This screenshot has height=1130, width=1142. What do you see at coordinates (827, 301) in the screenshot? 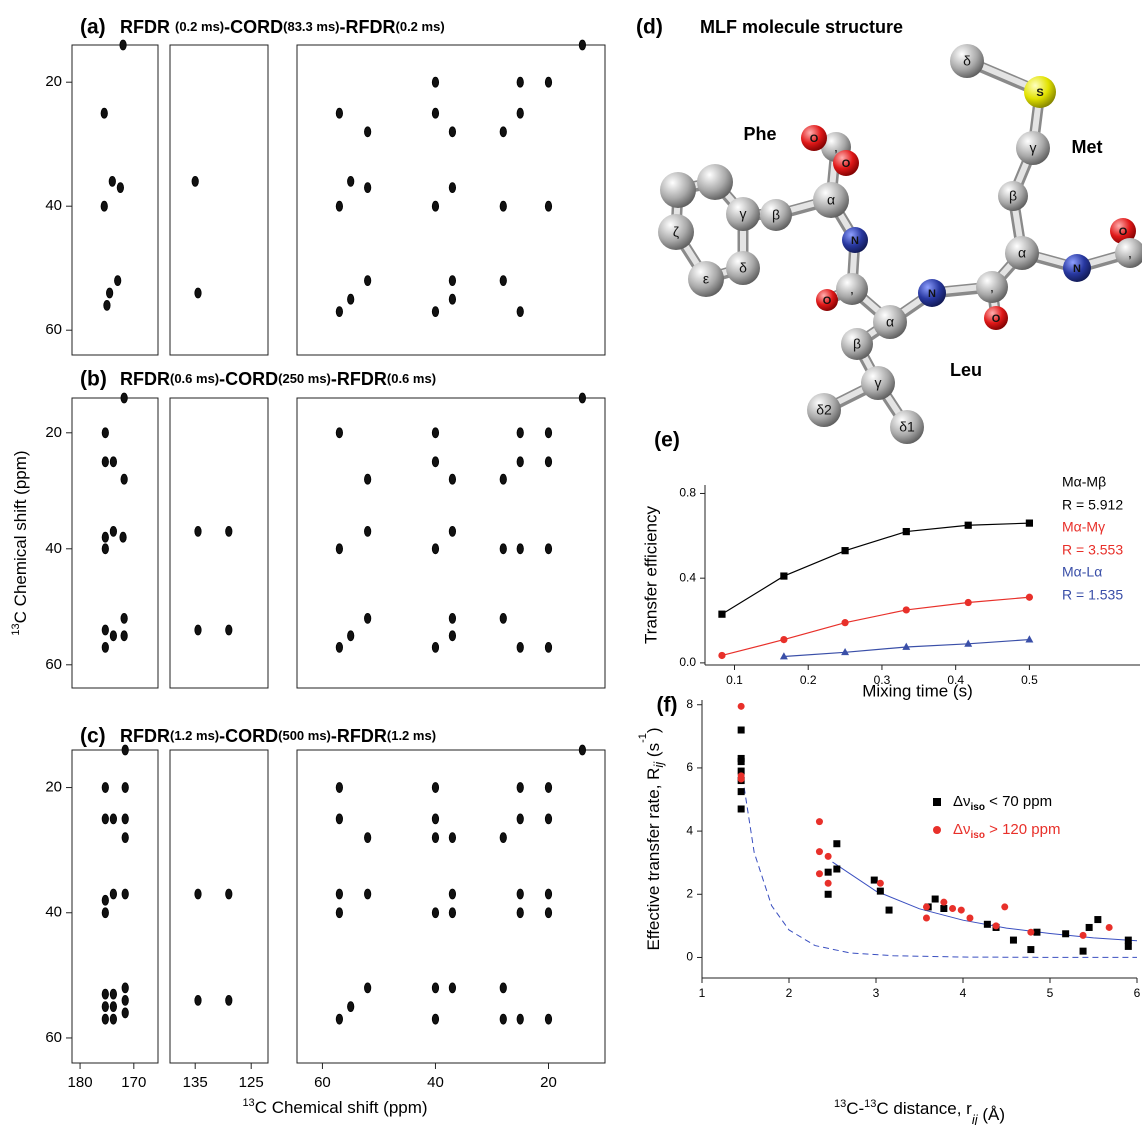
I see `atom-label: O` at bounding box center [827, 301].